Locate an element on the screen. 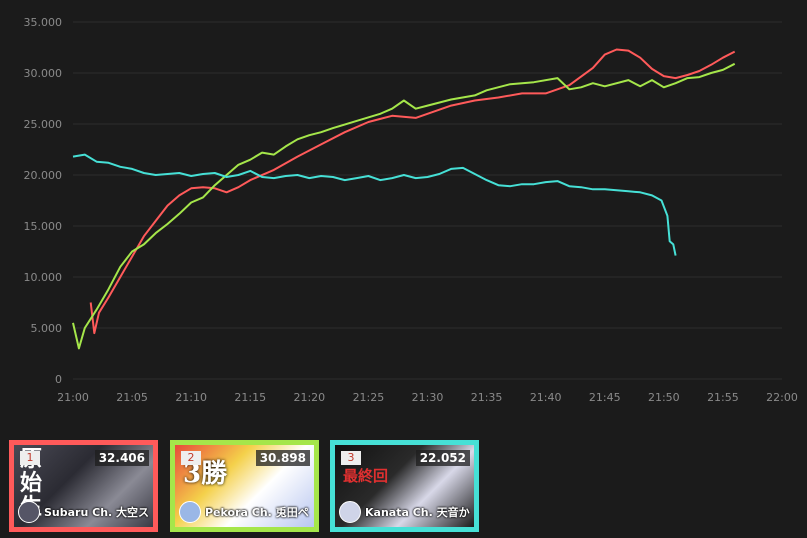 This screenshot has width=807, height=538. x-tick-label: 21:45 is located at coordinates (605, 397).